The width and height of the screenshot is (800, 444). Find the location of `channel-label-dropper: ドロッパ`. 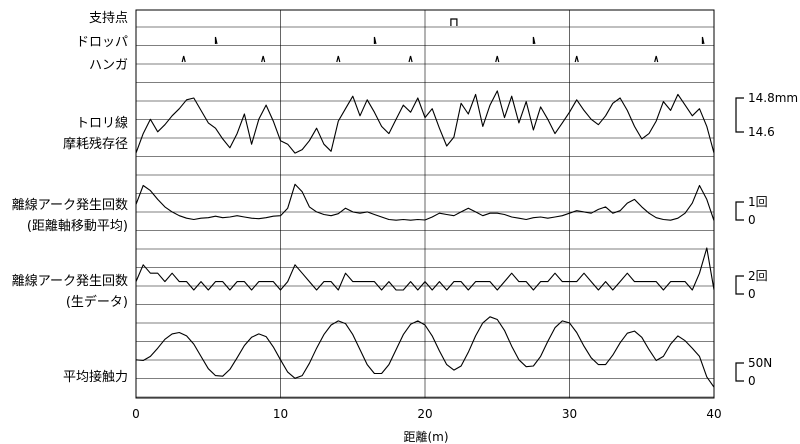

channel-label-dropper: ドロッパ is located at coordinates (102, 42).